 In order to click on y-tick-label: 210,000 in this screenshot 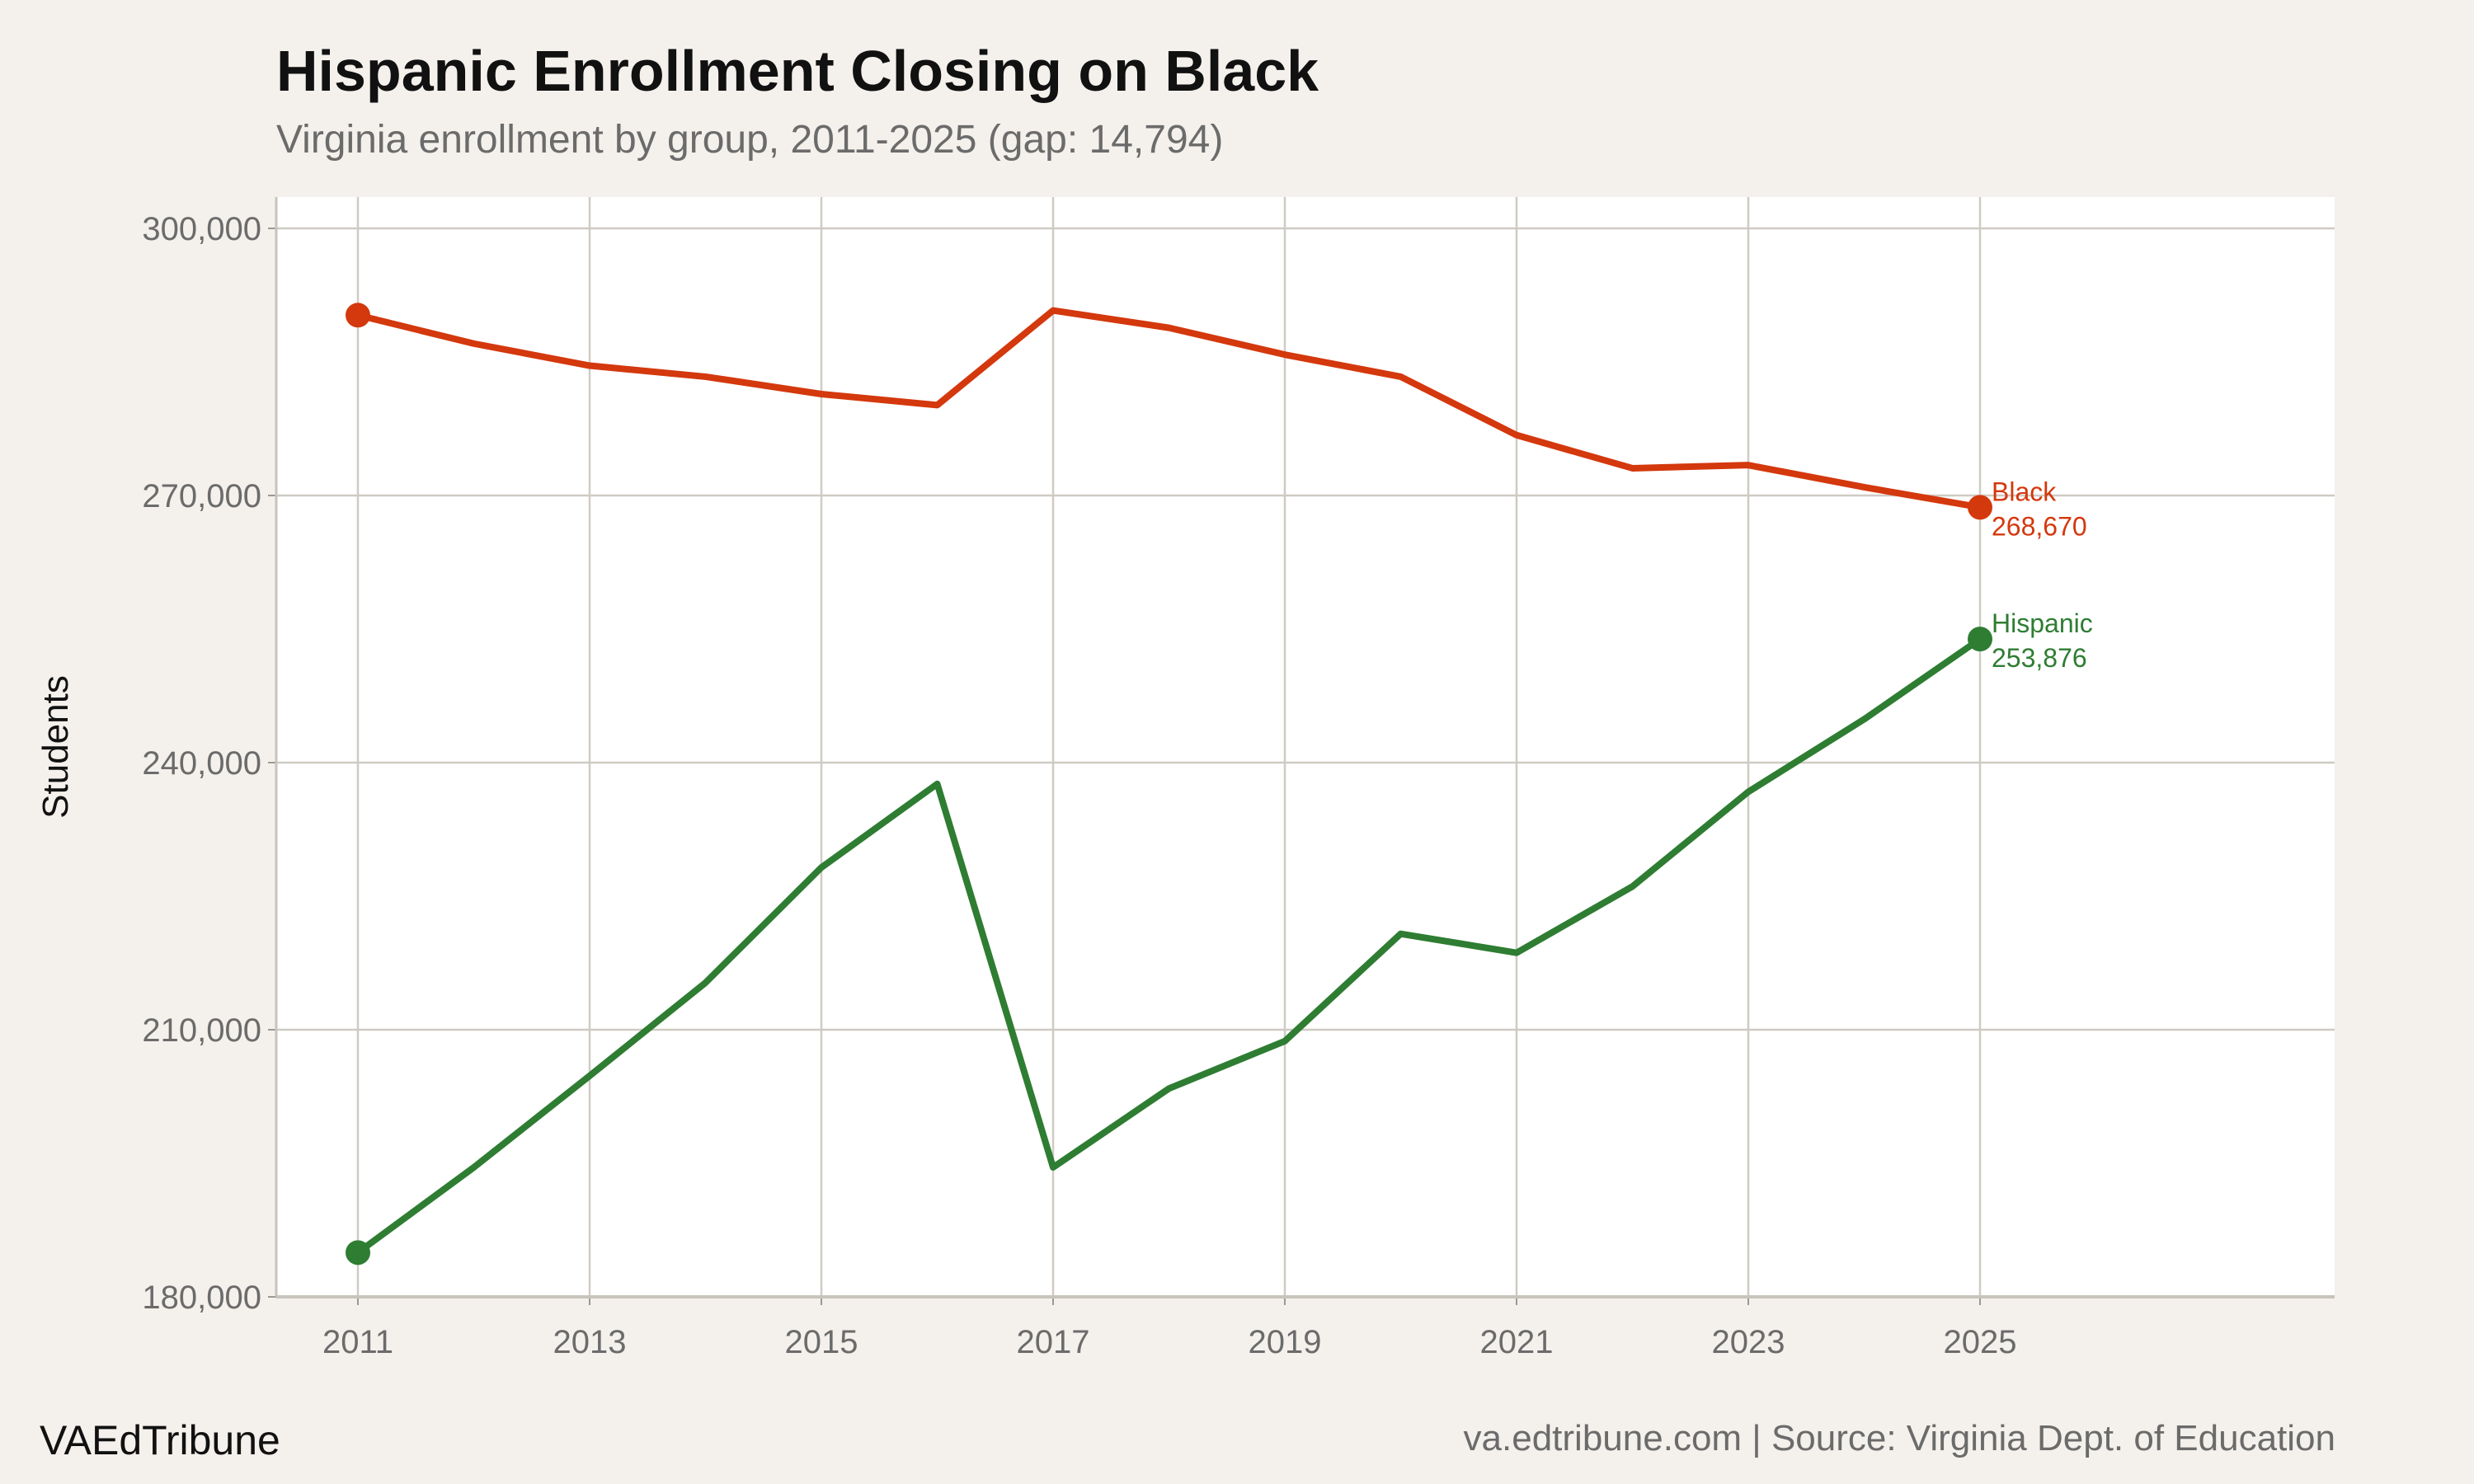, I will do `click(201, 1030)`.